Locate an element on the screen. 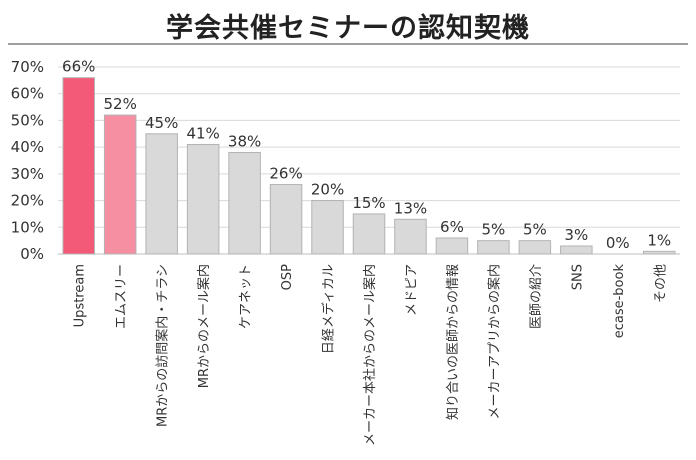 Image resolution: width=696 pixels, height=460 pixels. x-tick-label: OSP is located at coordinates (287, 277).